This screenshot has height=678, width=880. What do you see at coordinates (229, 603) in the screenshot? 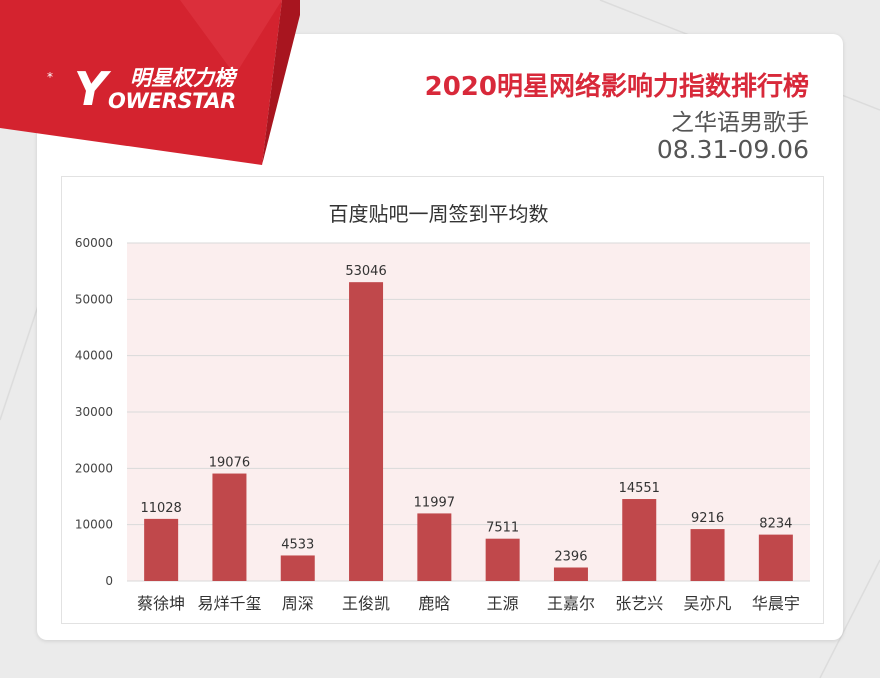
I see `x-tick-label: 易烊千玺` at bounding box center [229, 603].